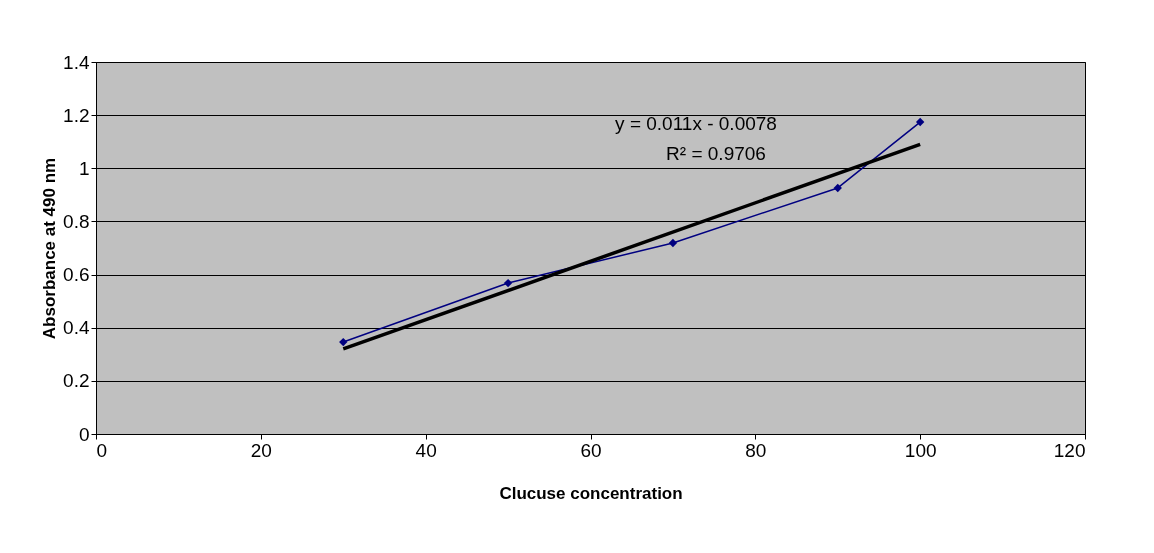  Describe the element at coordinates (1069, 450) in the screenshot. I see `x-tick-label: 120` at that location.